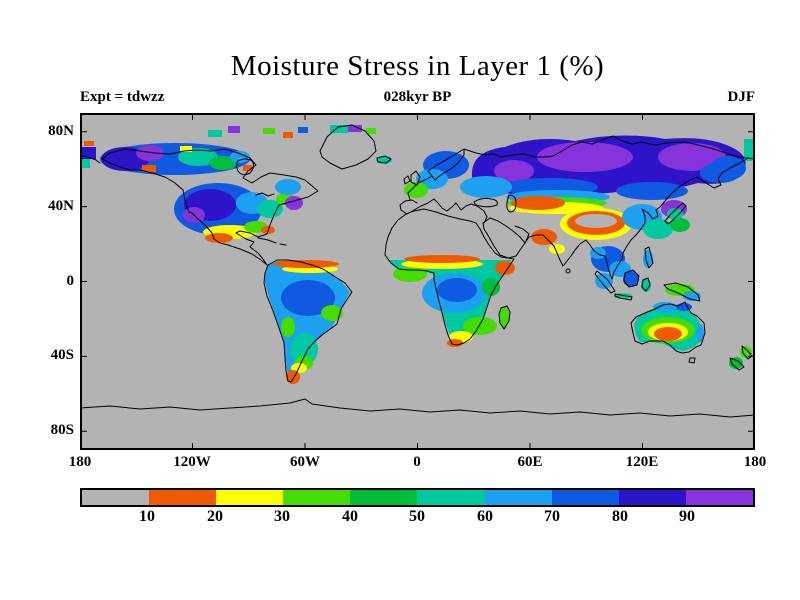 This screenshot has width=800, height=600. Describe the element at coordinates (62, 355) in the screenshot. I see `lat-tick-40s: 40S` at that location.